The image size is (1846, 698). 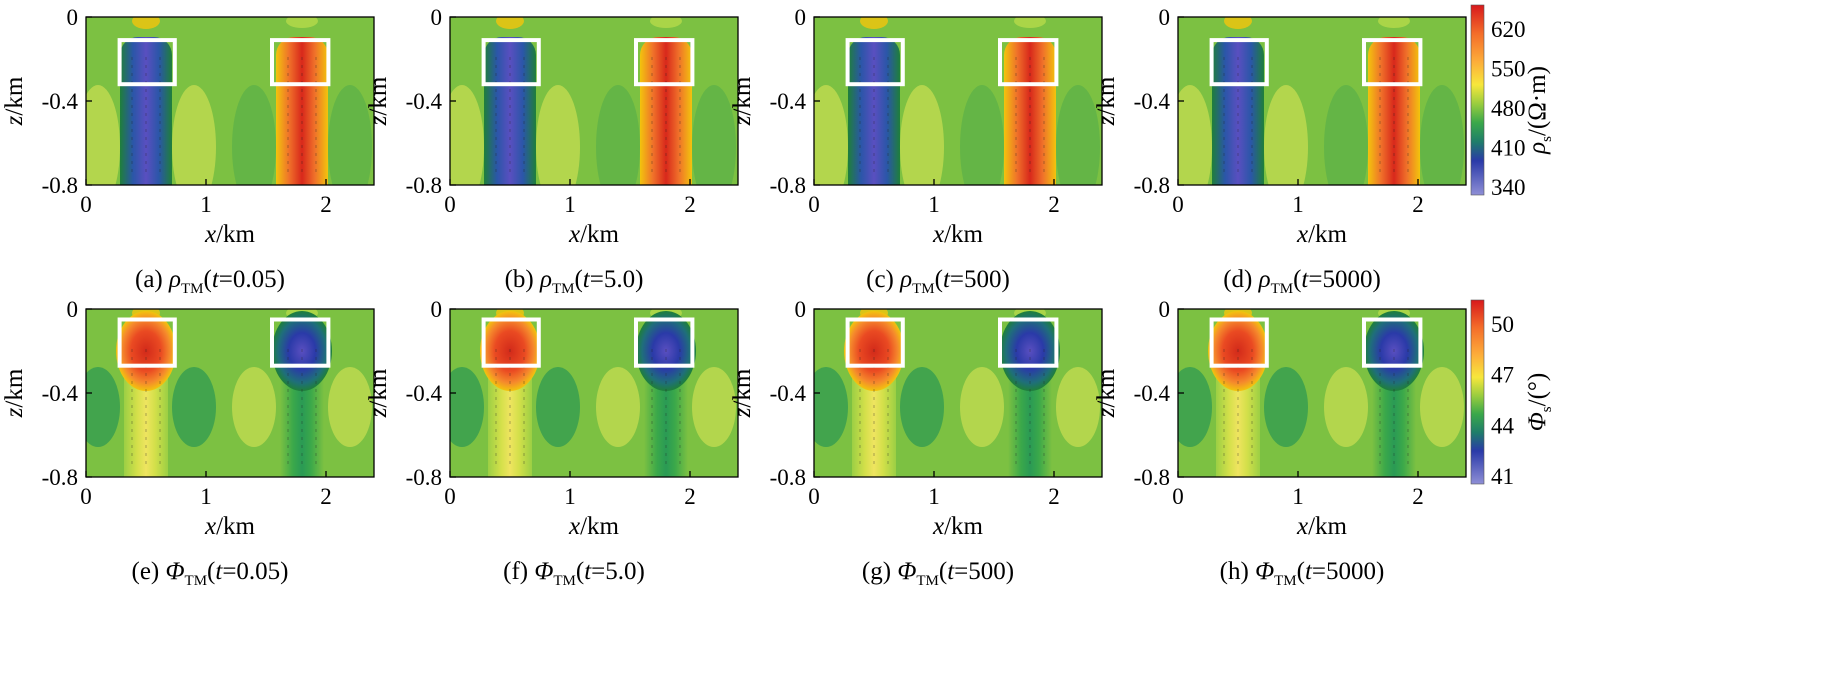 What do you see at coordinates (1508, 187) in the screenshot?
I see `colorbar-tick-label: 340` at bounding box center [1508, 187].